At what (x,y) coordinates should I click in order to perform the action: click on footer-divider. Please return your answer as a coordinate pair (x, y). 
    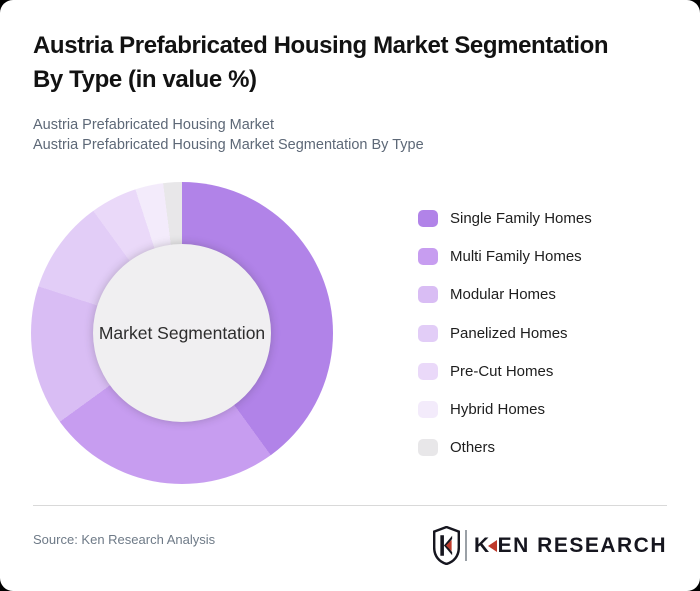
    Looking at the image, I should click on (350, 505).